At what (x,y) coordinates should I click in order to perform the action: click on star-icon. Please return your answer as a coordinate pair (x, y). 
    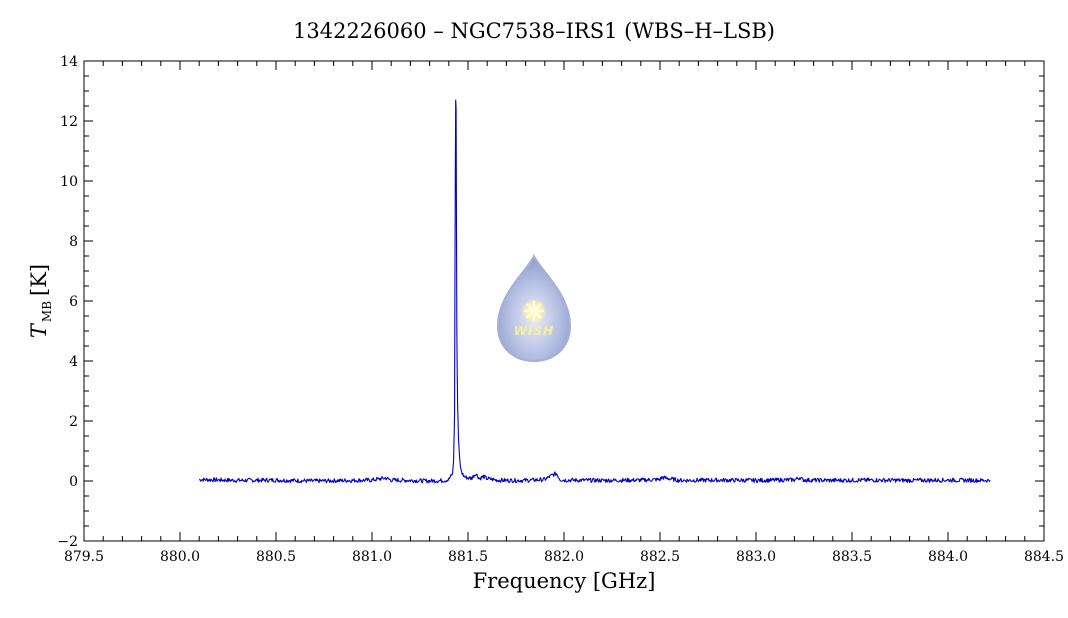
    Looking at the image, I should click on (534, 311).